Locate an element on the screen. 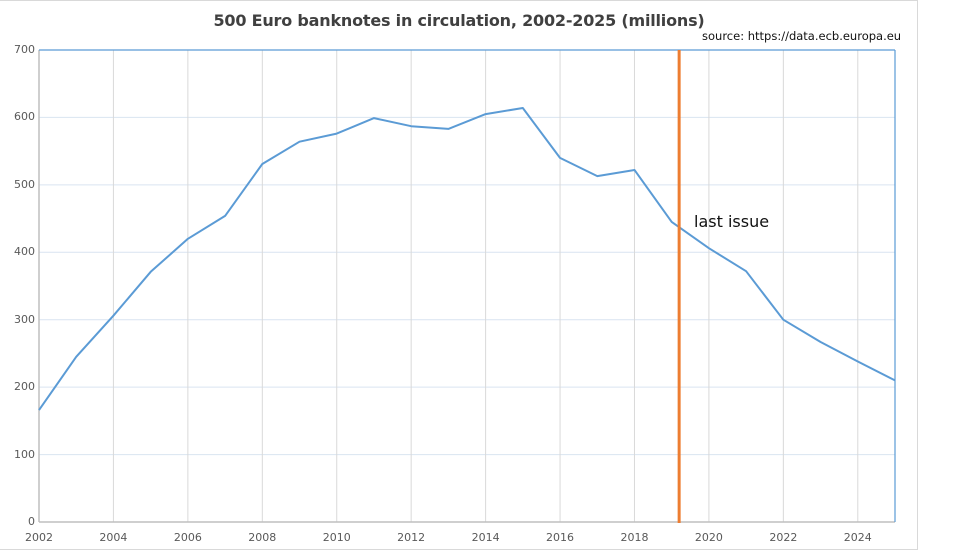  x-tick-label: 2012 is located at coordinates (411, 537).